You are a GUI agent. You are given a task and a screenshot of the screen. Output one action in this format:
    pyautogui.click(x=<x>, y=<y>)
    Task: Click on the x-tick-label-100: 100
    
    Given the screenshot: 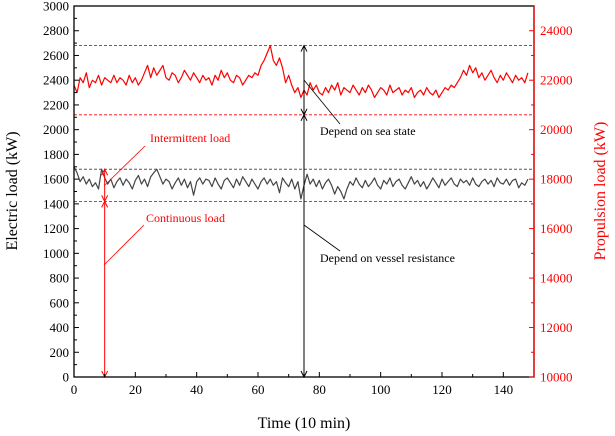 What is the action you would take?
    pyautogui.click(x=381, y=389)
    